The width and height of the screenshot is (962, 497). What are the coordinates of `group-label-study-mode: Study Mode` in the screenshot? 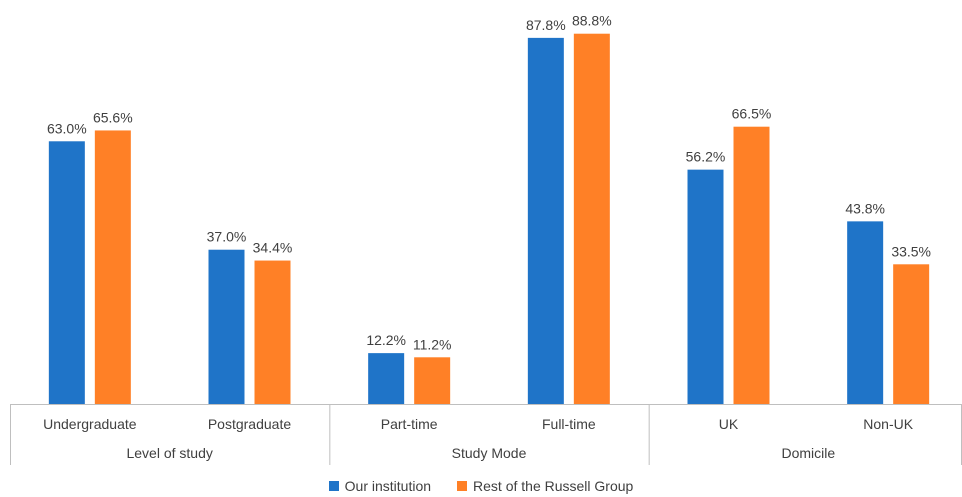 It's located at (489, 453).